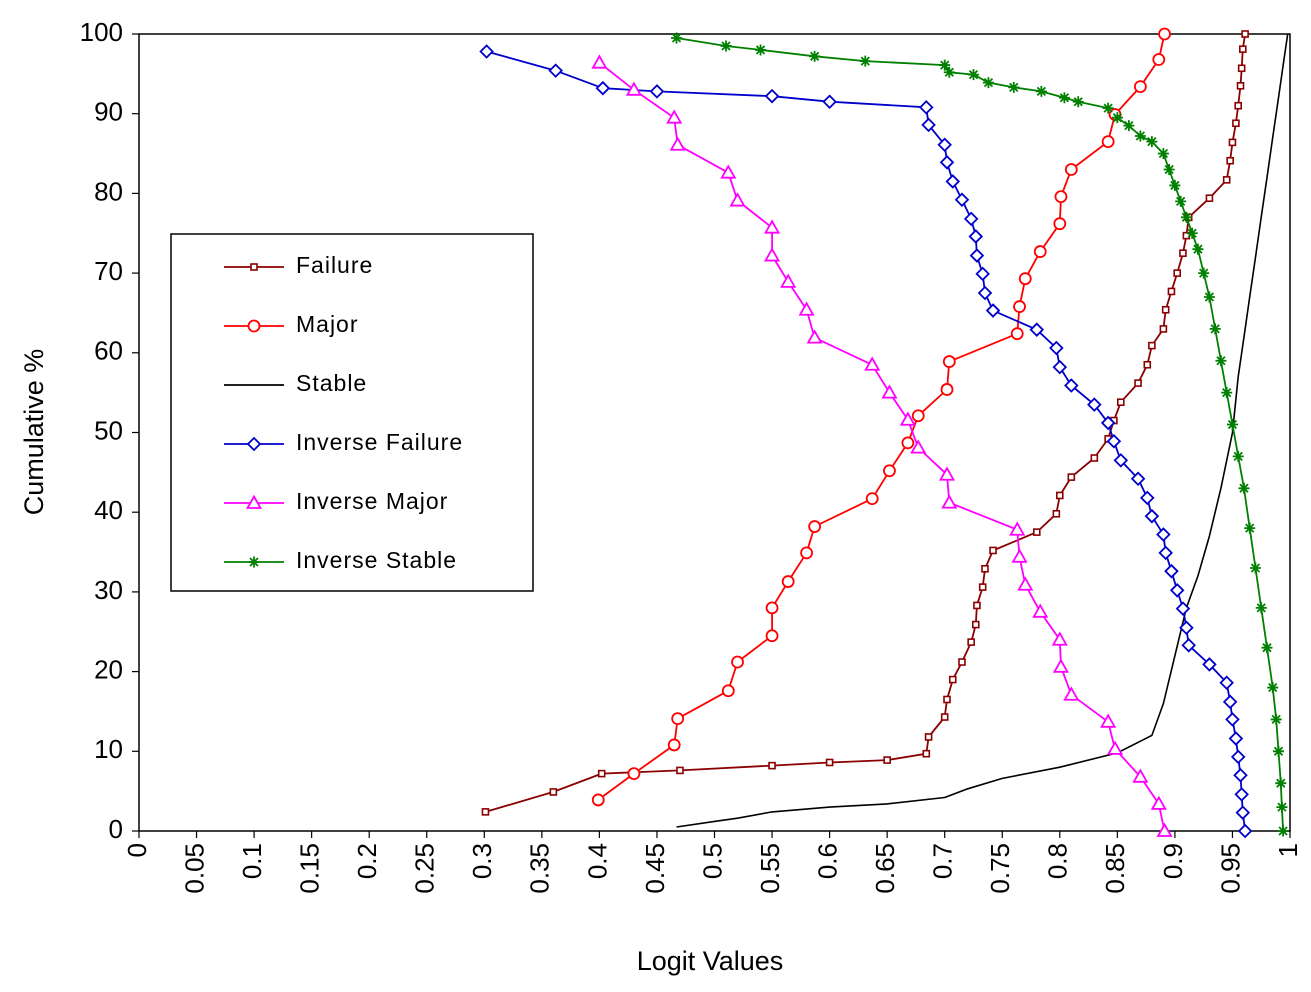 The image size is (1311, 992). Describe the element at coordinates (108, 271) in the screenshot. I see `y-tick-label: 70` at that location.